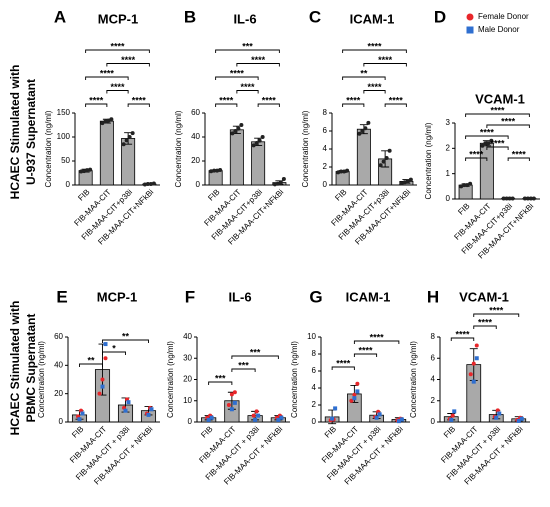 This screenshot has height=507, width=550. Describe the element at coordinates (239, 296) in the screenshot. I see `panel-title: IL-6` at that location.